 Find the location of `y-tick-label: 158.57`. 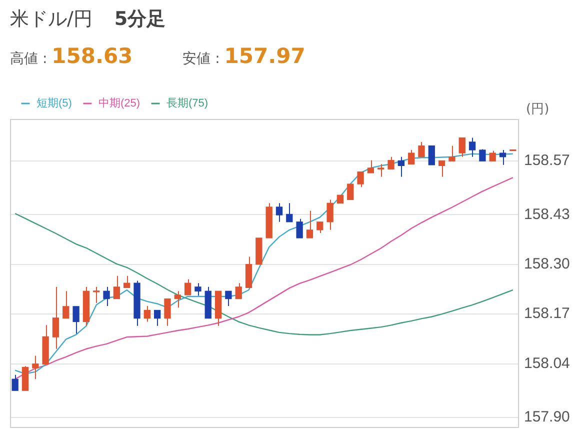

y-tick-label: 158.57 is located at coordinates (547, 161).